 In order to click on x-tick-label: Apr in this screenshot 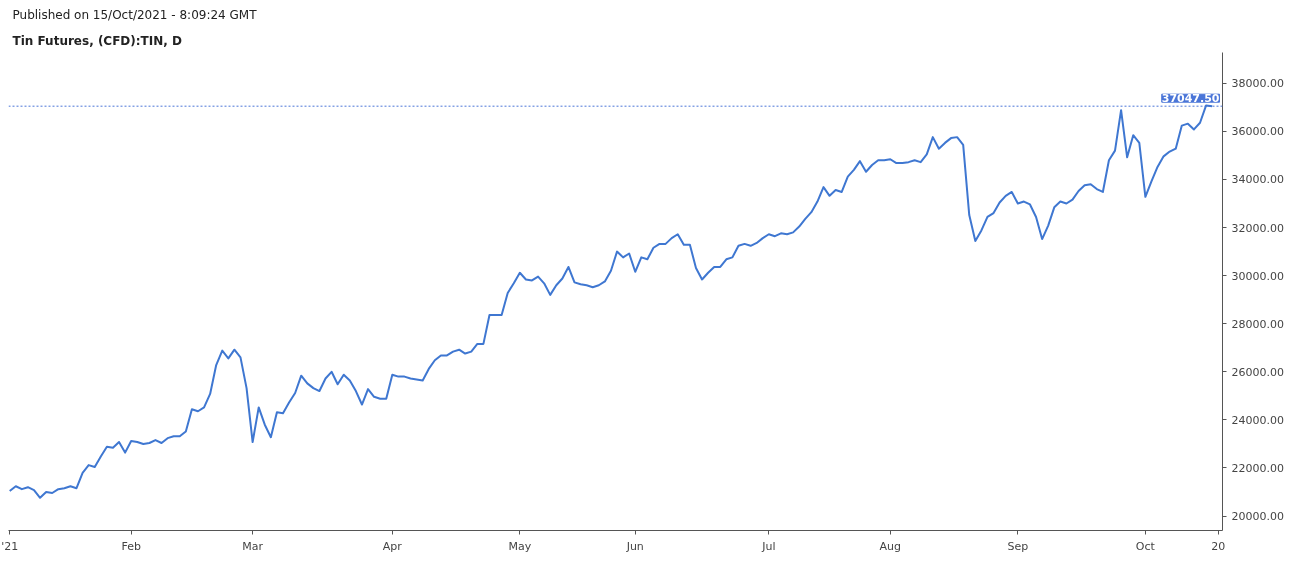, I will do `click(392, 546)`.